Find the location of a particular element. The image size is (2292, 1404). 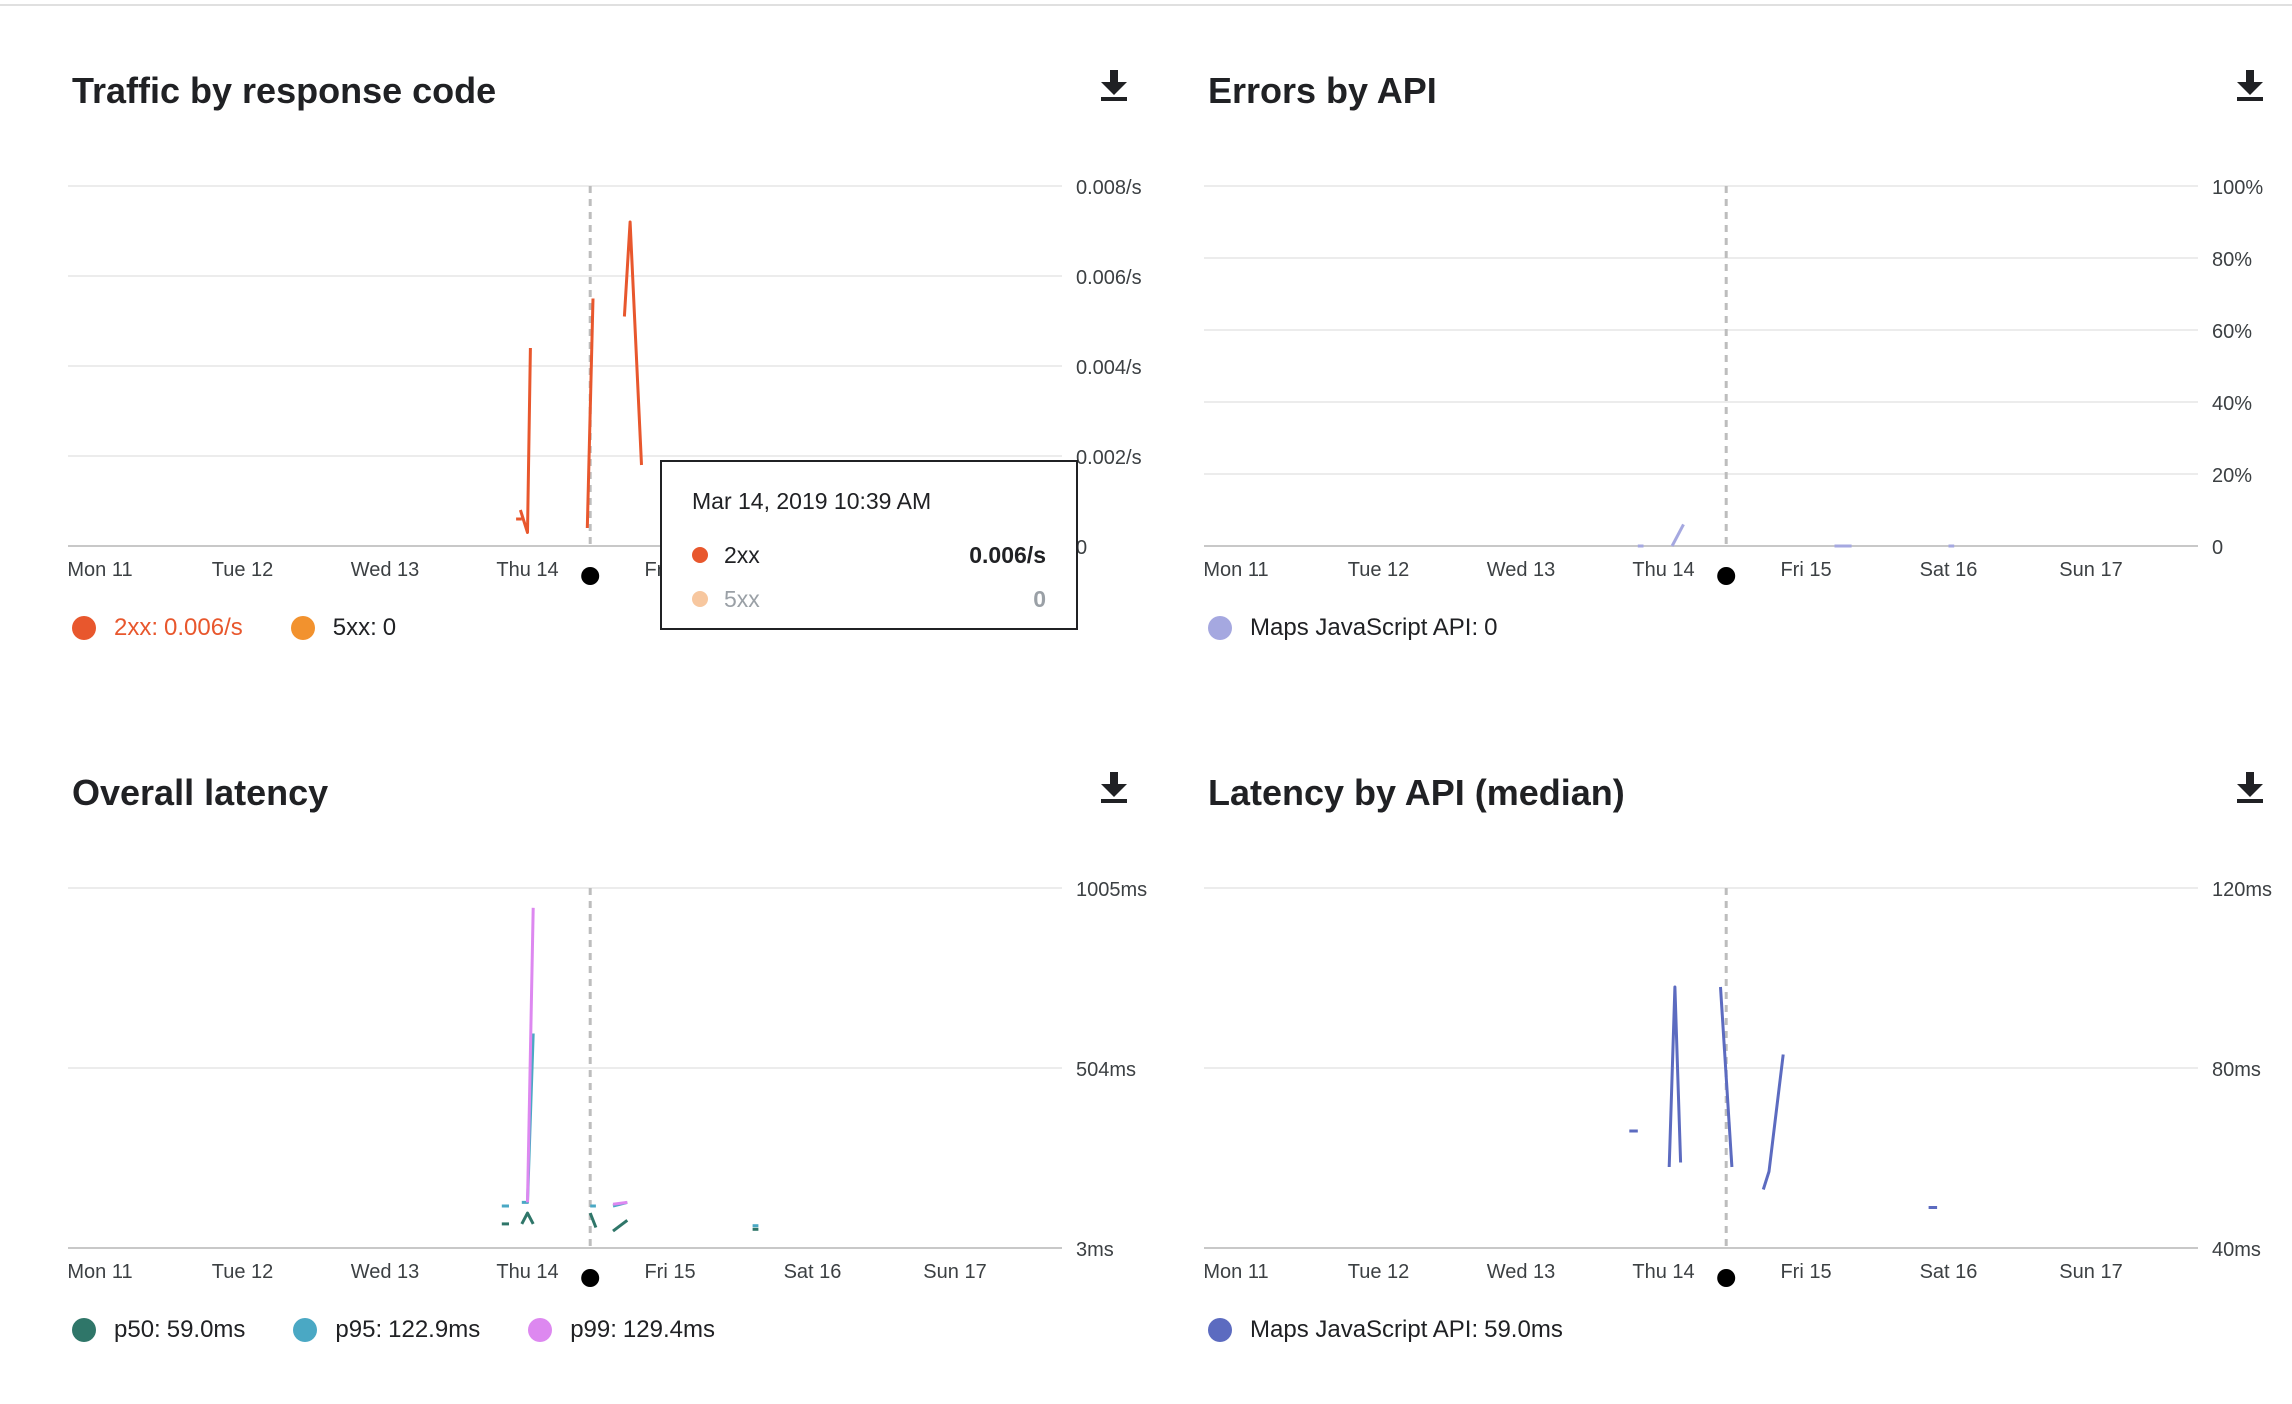

hover-tooltip: Mar 14, 2019 10:39 AM 2xx 0.006/s 5xx 0 is located at coordinates (869, 545).